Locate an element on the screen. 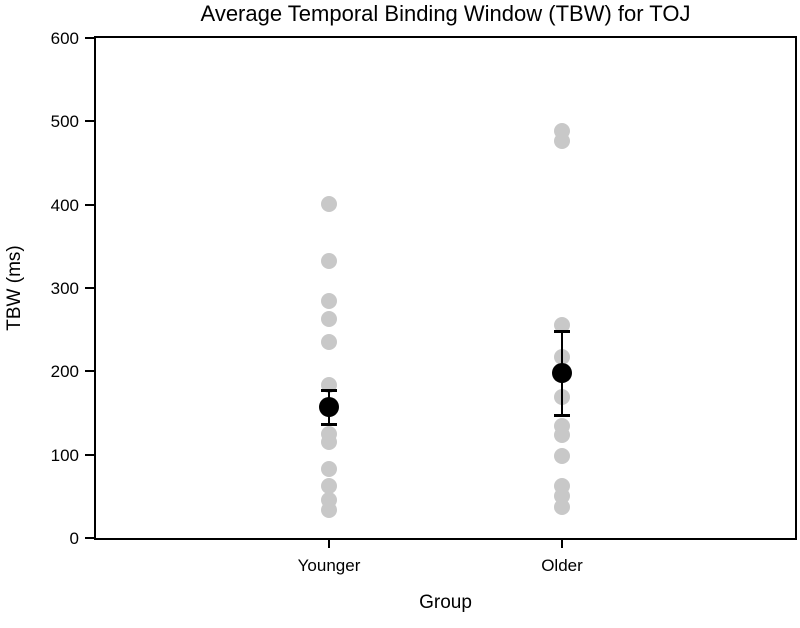 This screenshot has height=628, width=800. y-axis-label: TBW (ms) is located at coordinates (14, 288).